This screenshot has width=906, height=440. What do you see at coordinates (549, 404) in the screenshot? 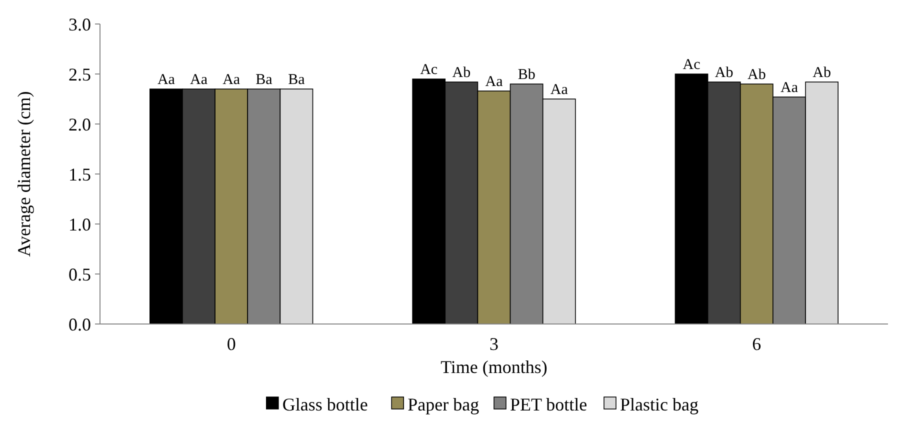
I see `legend-label: PET bottle` at bounding box center [549, 404].